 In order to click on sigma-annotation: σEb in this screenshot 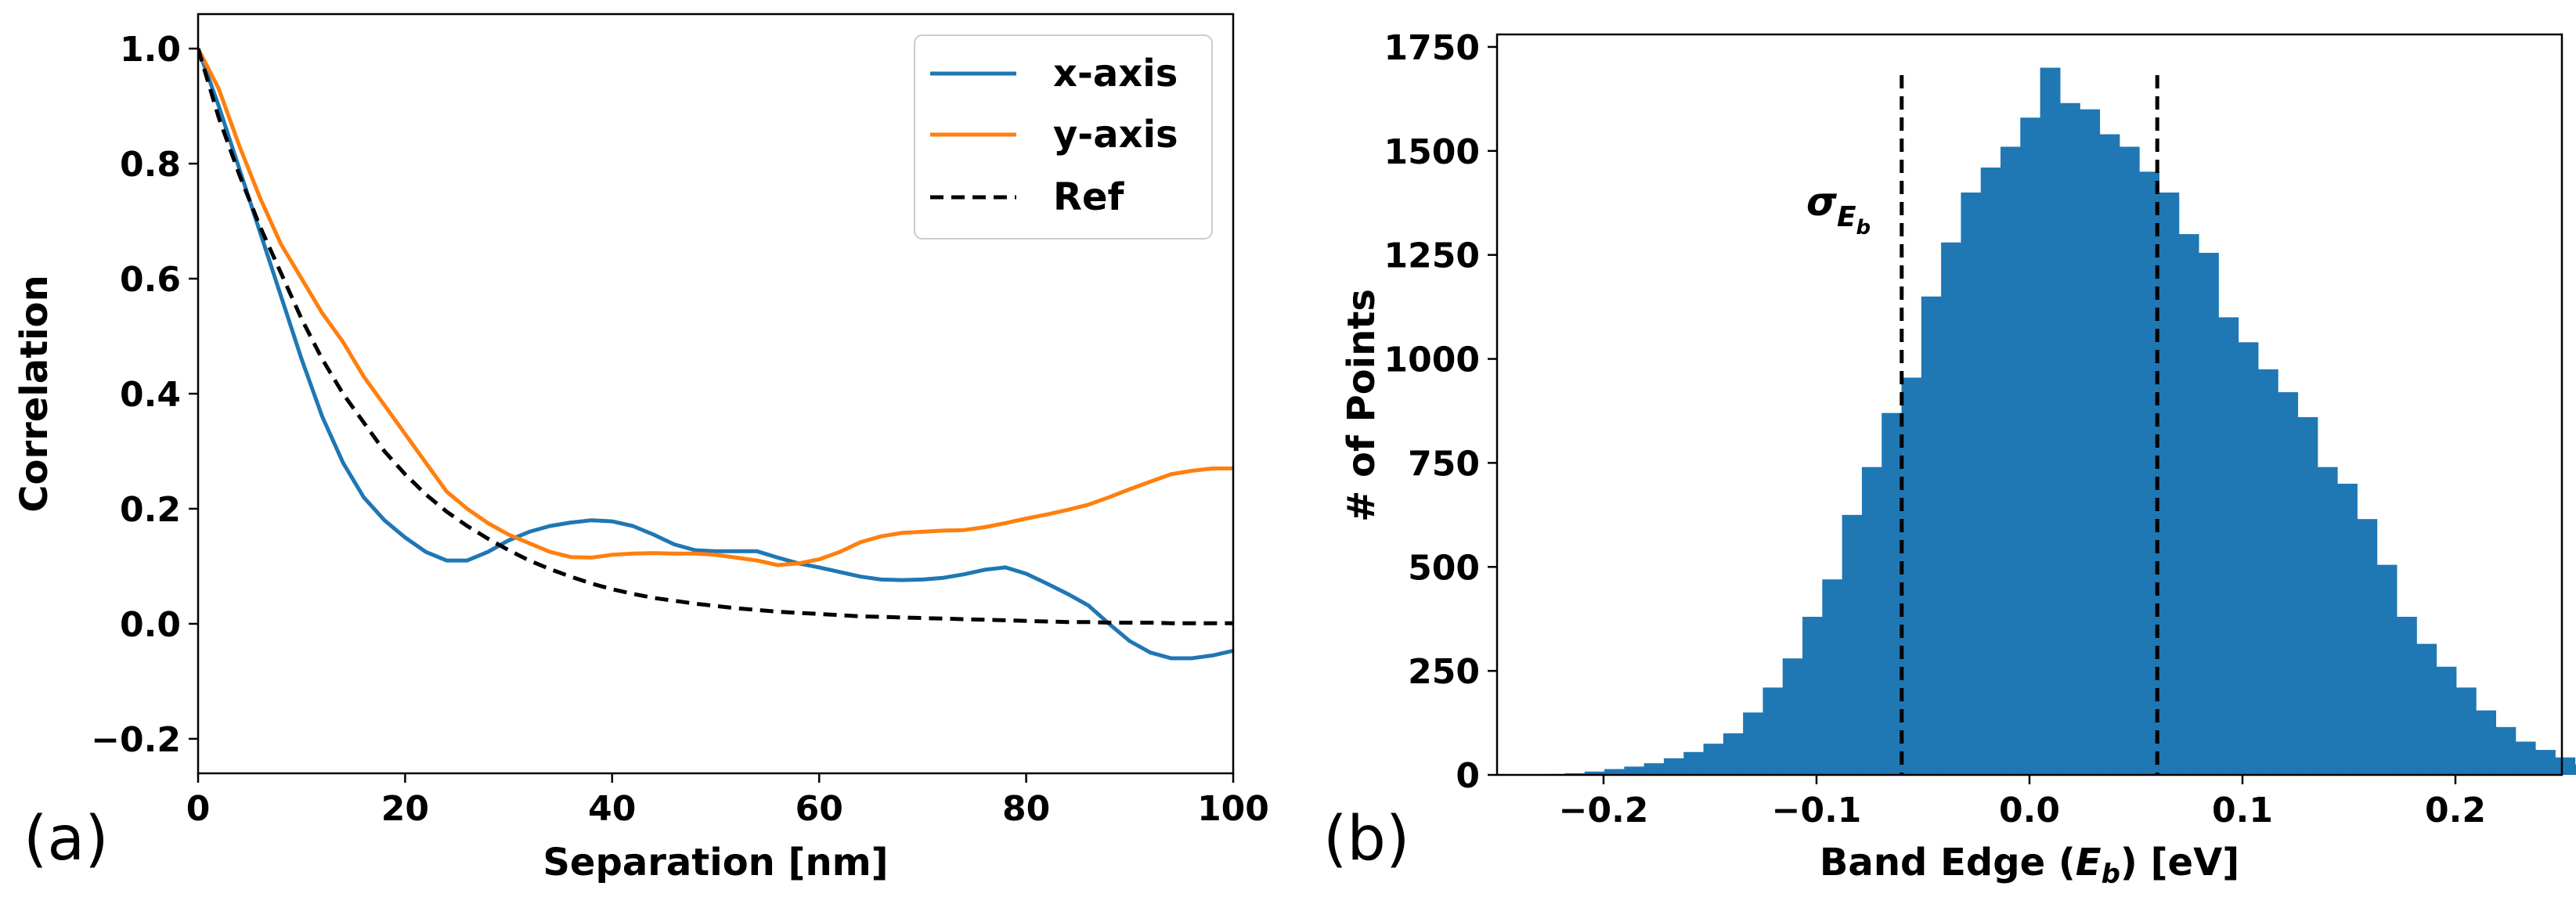, I will do `click(1839, 209)`.